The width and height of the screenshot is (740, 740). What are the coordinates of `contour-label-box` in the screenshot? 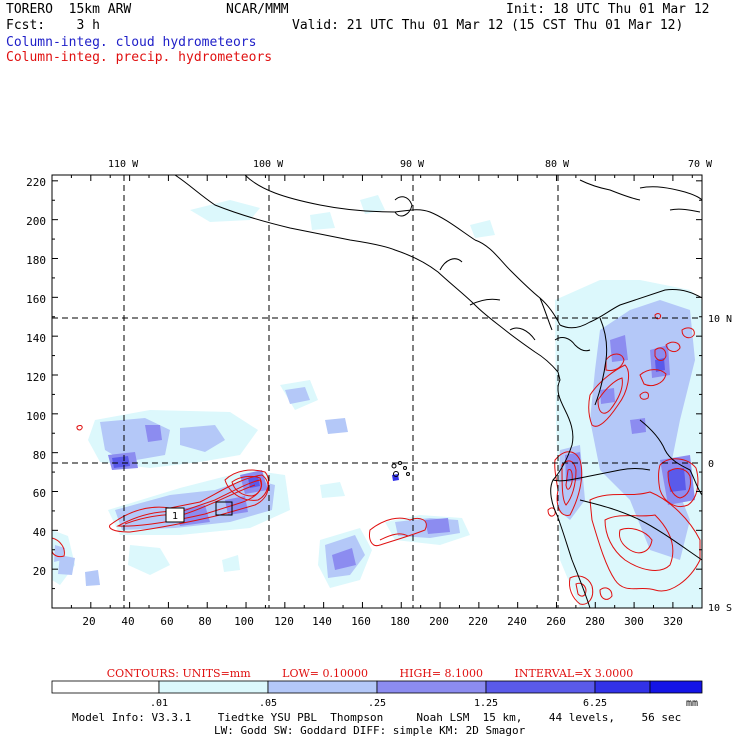 It's located at (175, 515).